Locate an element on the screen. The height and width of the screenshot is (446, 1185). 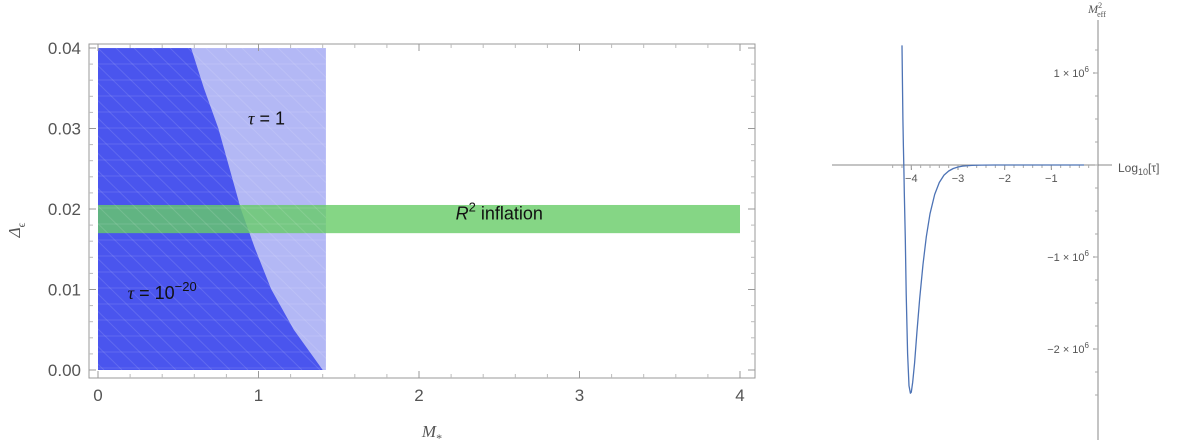
tick-layer: −4 −3 −2 −1 1 × 106 −1 × 106 −2 × 106 is located at coordinates (995, 222).